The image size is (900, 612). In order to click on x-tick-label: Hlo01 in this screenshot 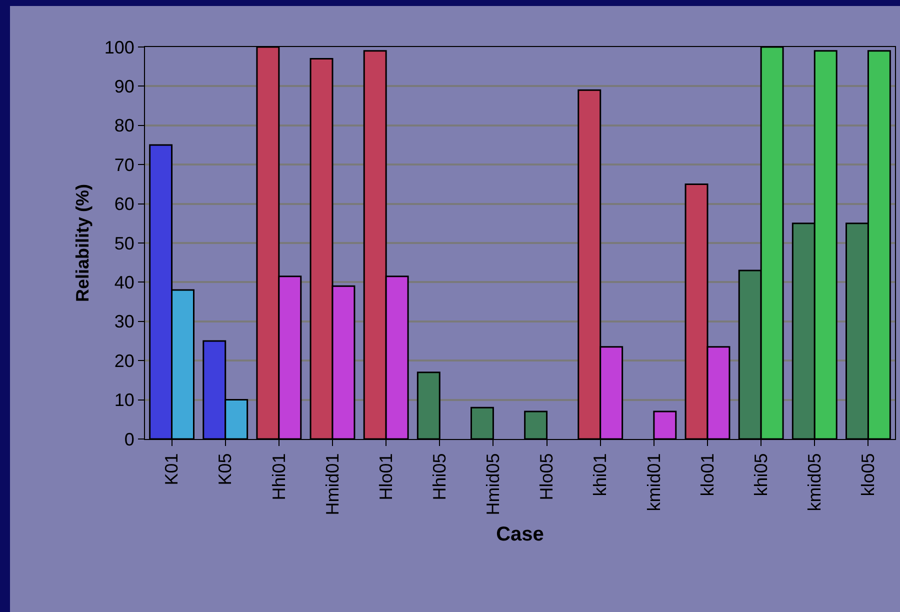, I will do `click(386, 476)`.